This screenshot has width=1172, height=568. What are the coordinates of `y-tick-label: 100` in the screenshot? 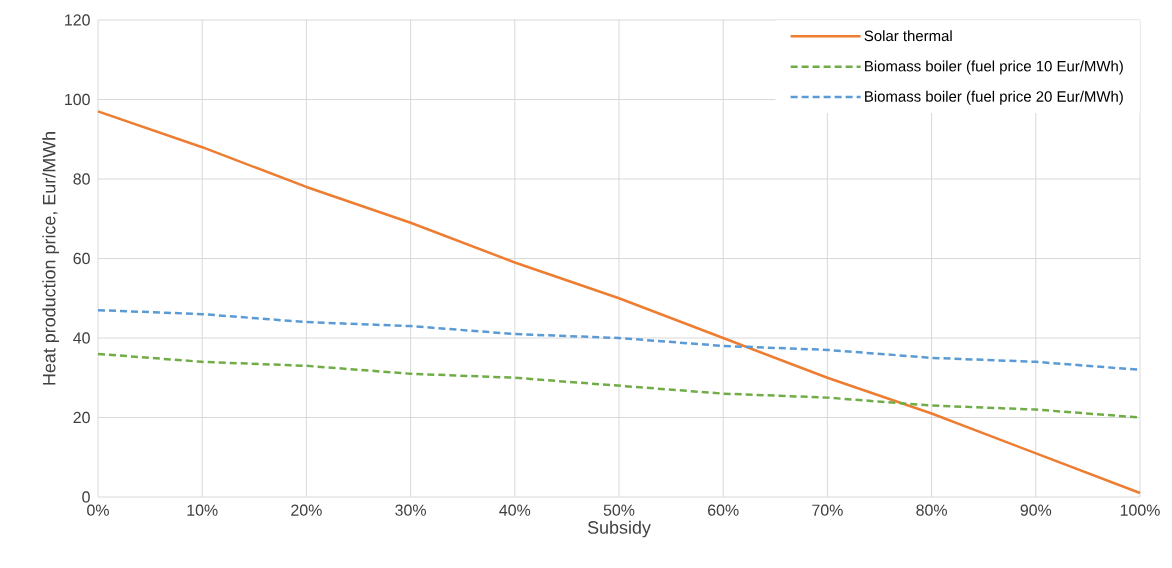 It's located at (77, 99).